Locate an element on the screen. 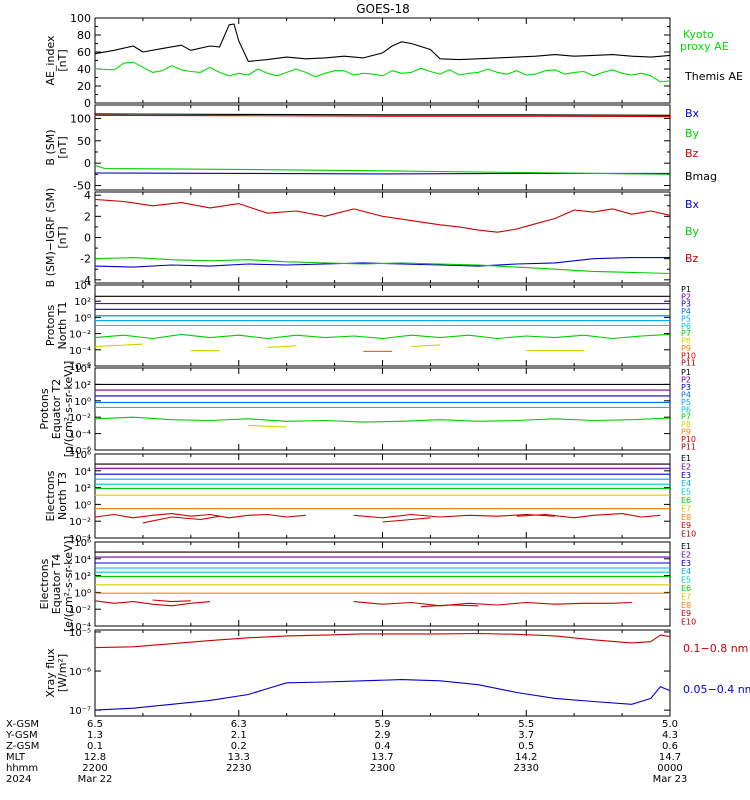  x-axis-row-label: hhmm is located at coordinates (22, 768).